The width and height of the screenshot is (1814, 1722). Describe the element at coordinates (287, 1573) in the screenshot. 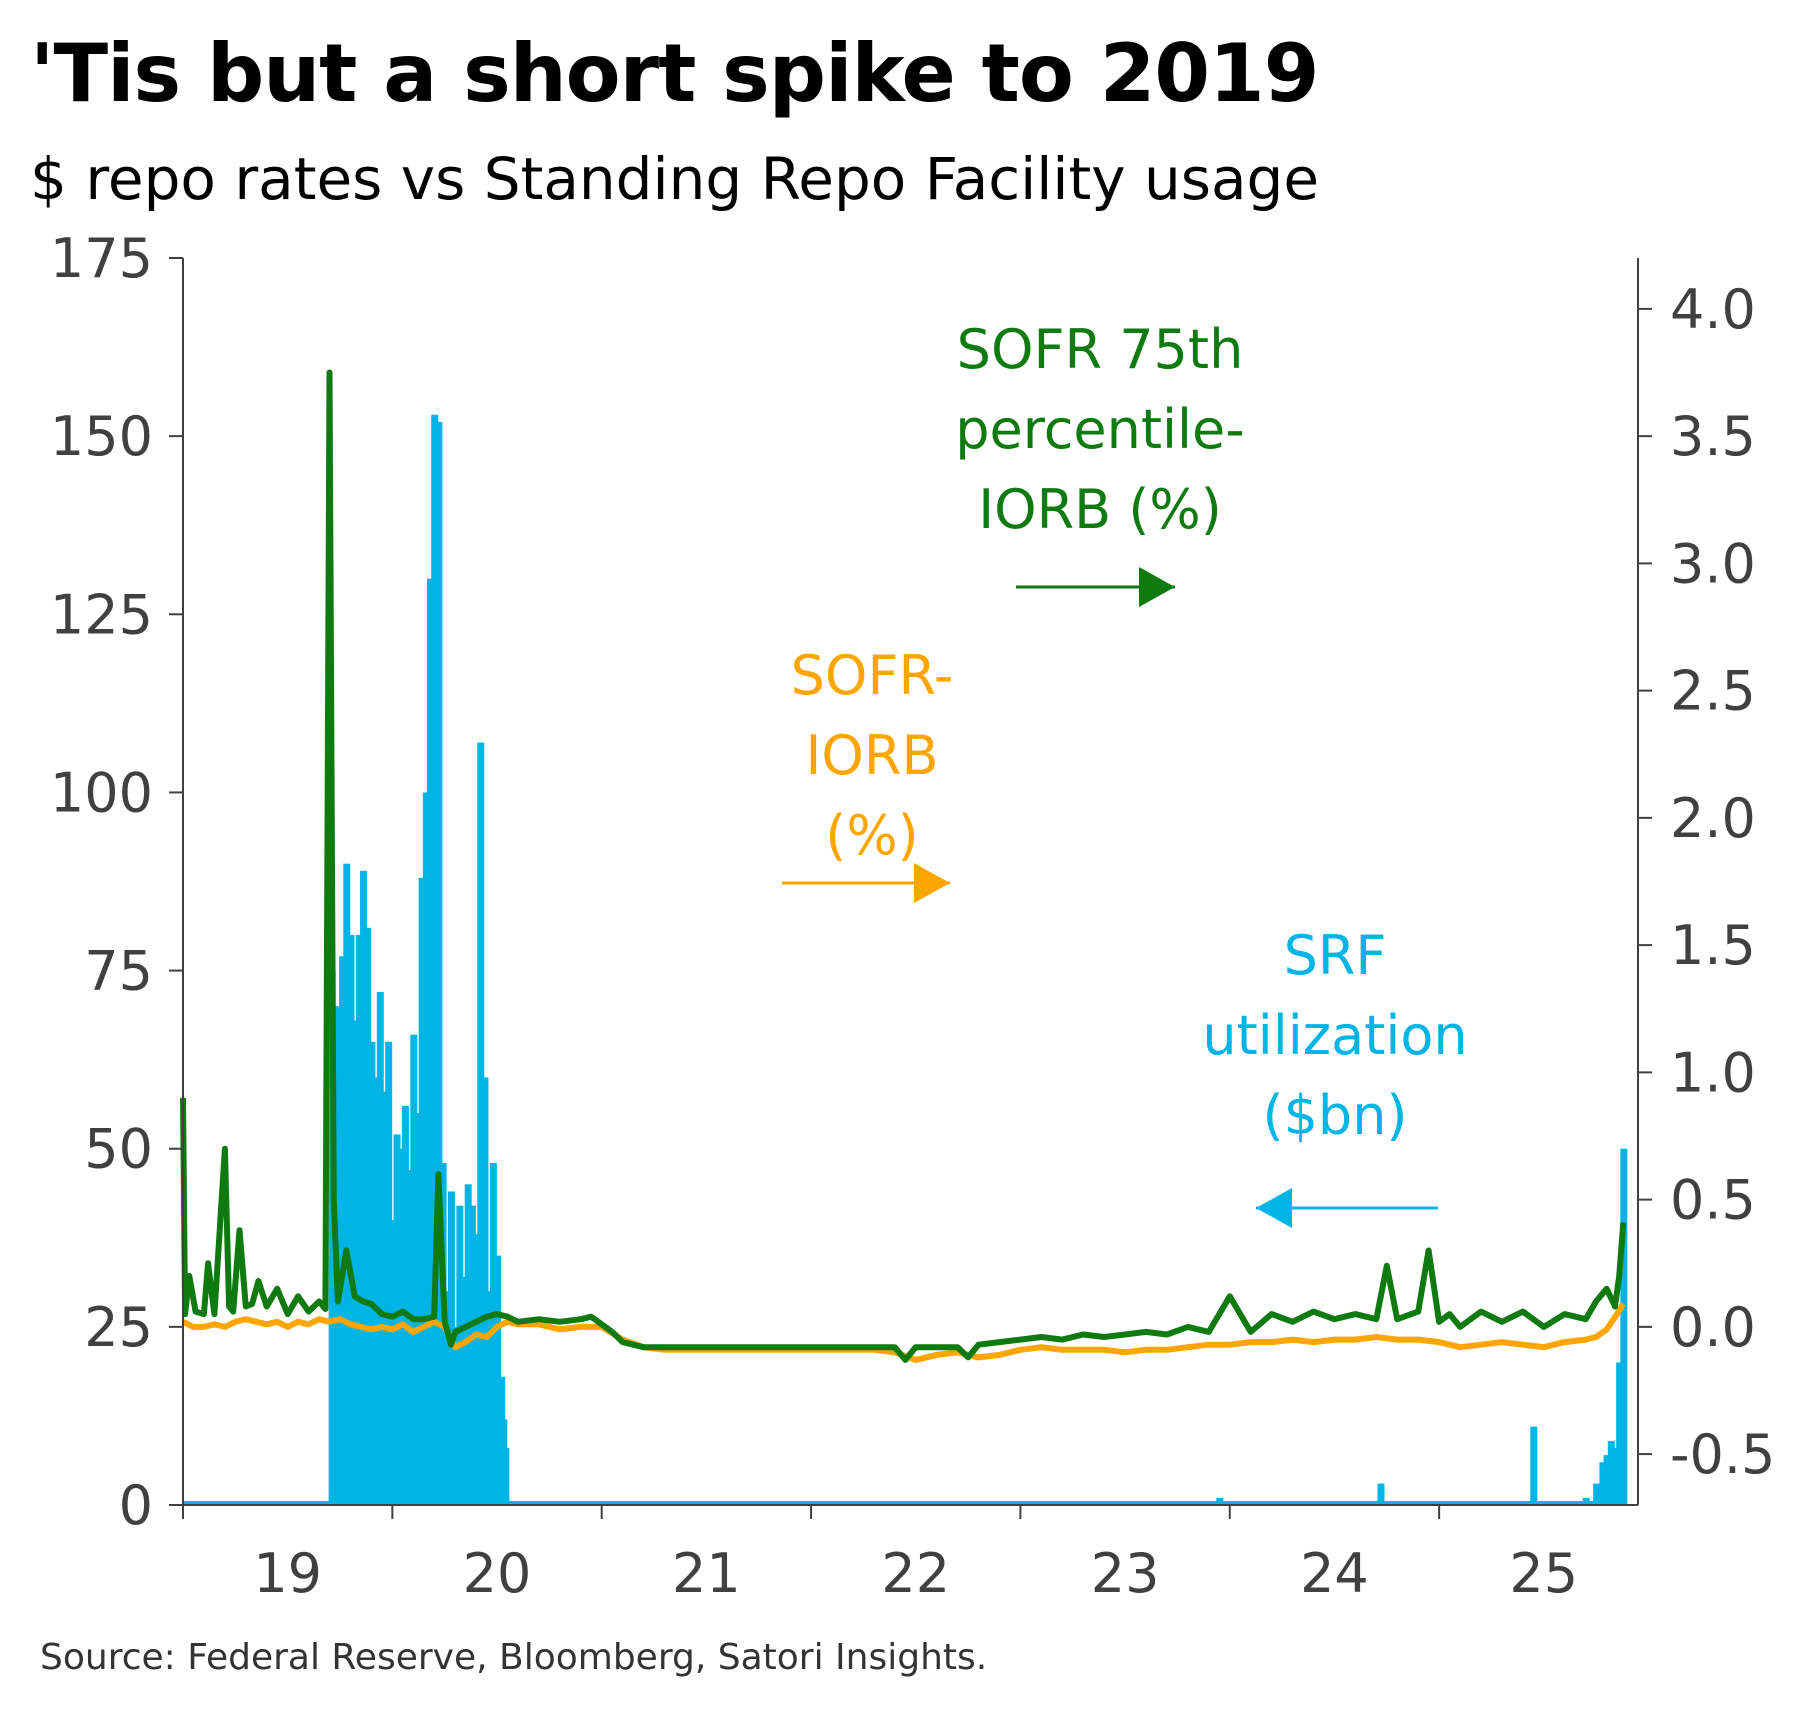

I see `x-tick-label: 19` at that location.